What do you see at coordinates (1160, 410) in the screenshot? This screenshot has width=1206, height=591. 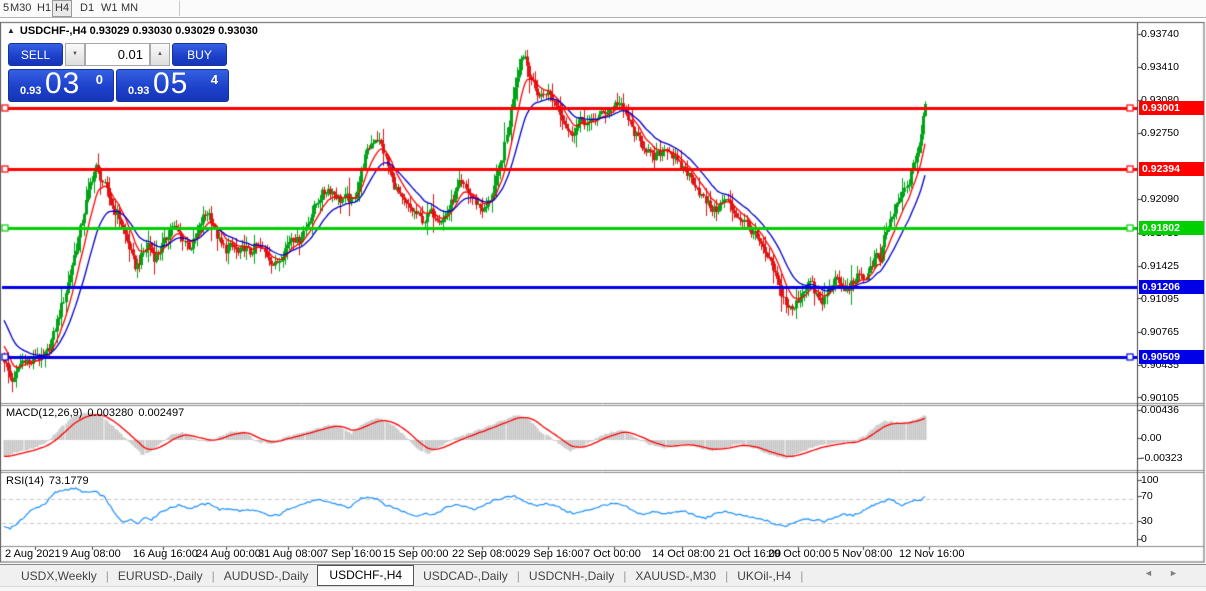 I see `macd-axis-label: 0.00436` at bounding box center [1160, 410].